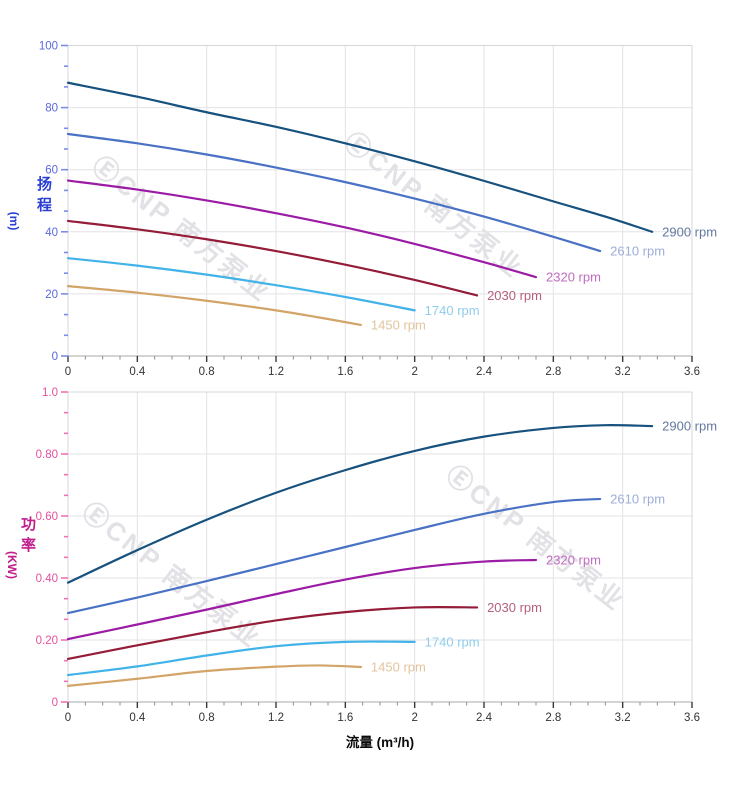 The image size is (752, 797). Describe the element at coordinates (47, 579) in the screenshot. I see `y-tick-label: 0.40` at that location.